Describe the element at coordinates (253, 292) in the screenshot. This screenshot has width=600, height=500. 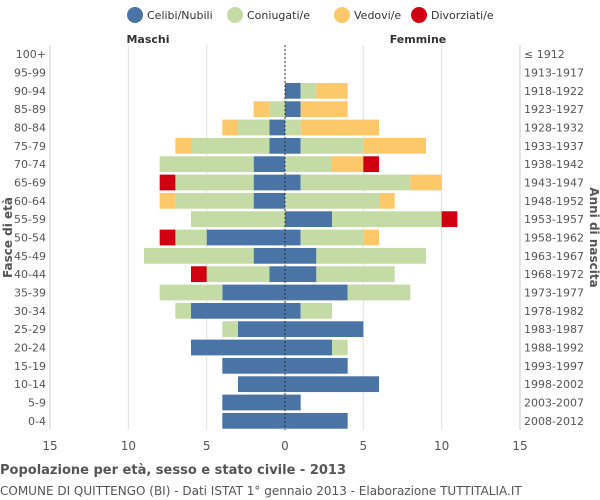
I see `bar-male-35-39-celibi-nubili` at that location.